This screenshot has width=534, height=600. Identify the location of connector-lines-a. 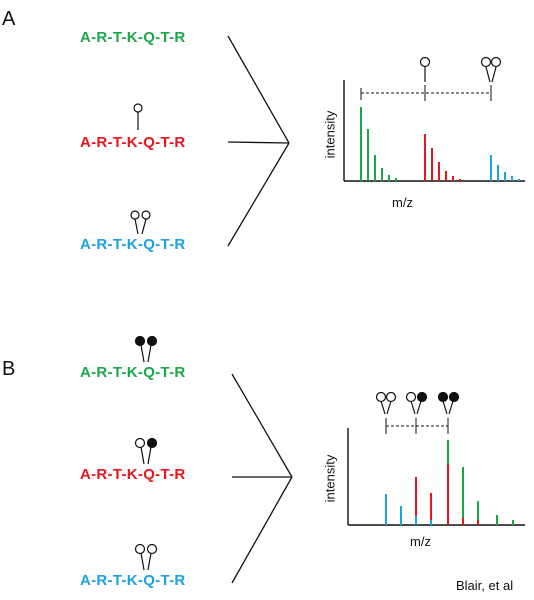
(258, 141).